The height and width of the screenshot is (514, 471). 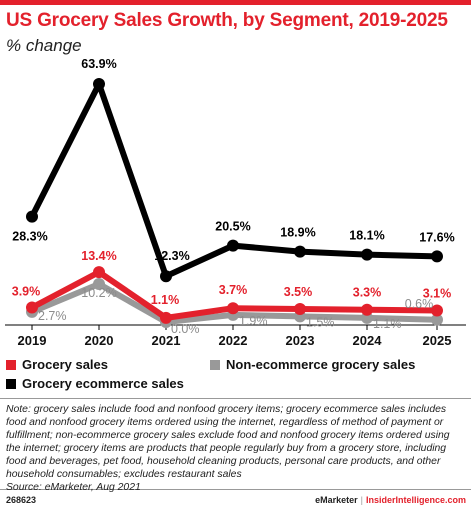 What do you see at coordinates (52, 316) in the screenshot?
I see `data-label: 2.7%` at bounding box center [52, 316].